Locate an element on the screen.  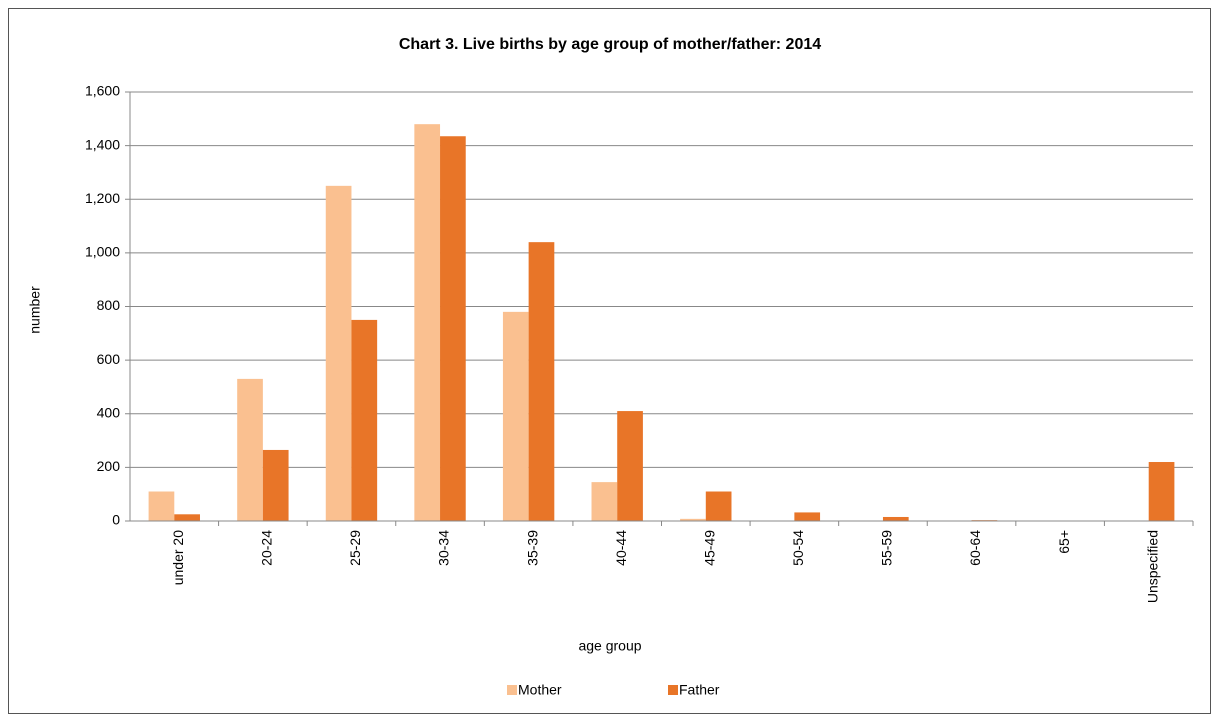
x-tick-label: Unspecified is located at coordinates (1152, 566).